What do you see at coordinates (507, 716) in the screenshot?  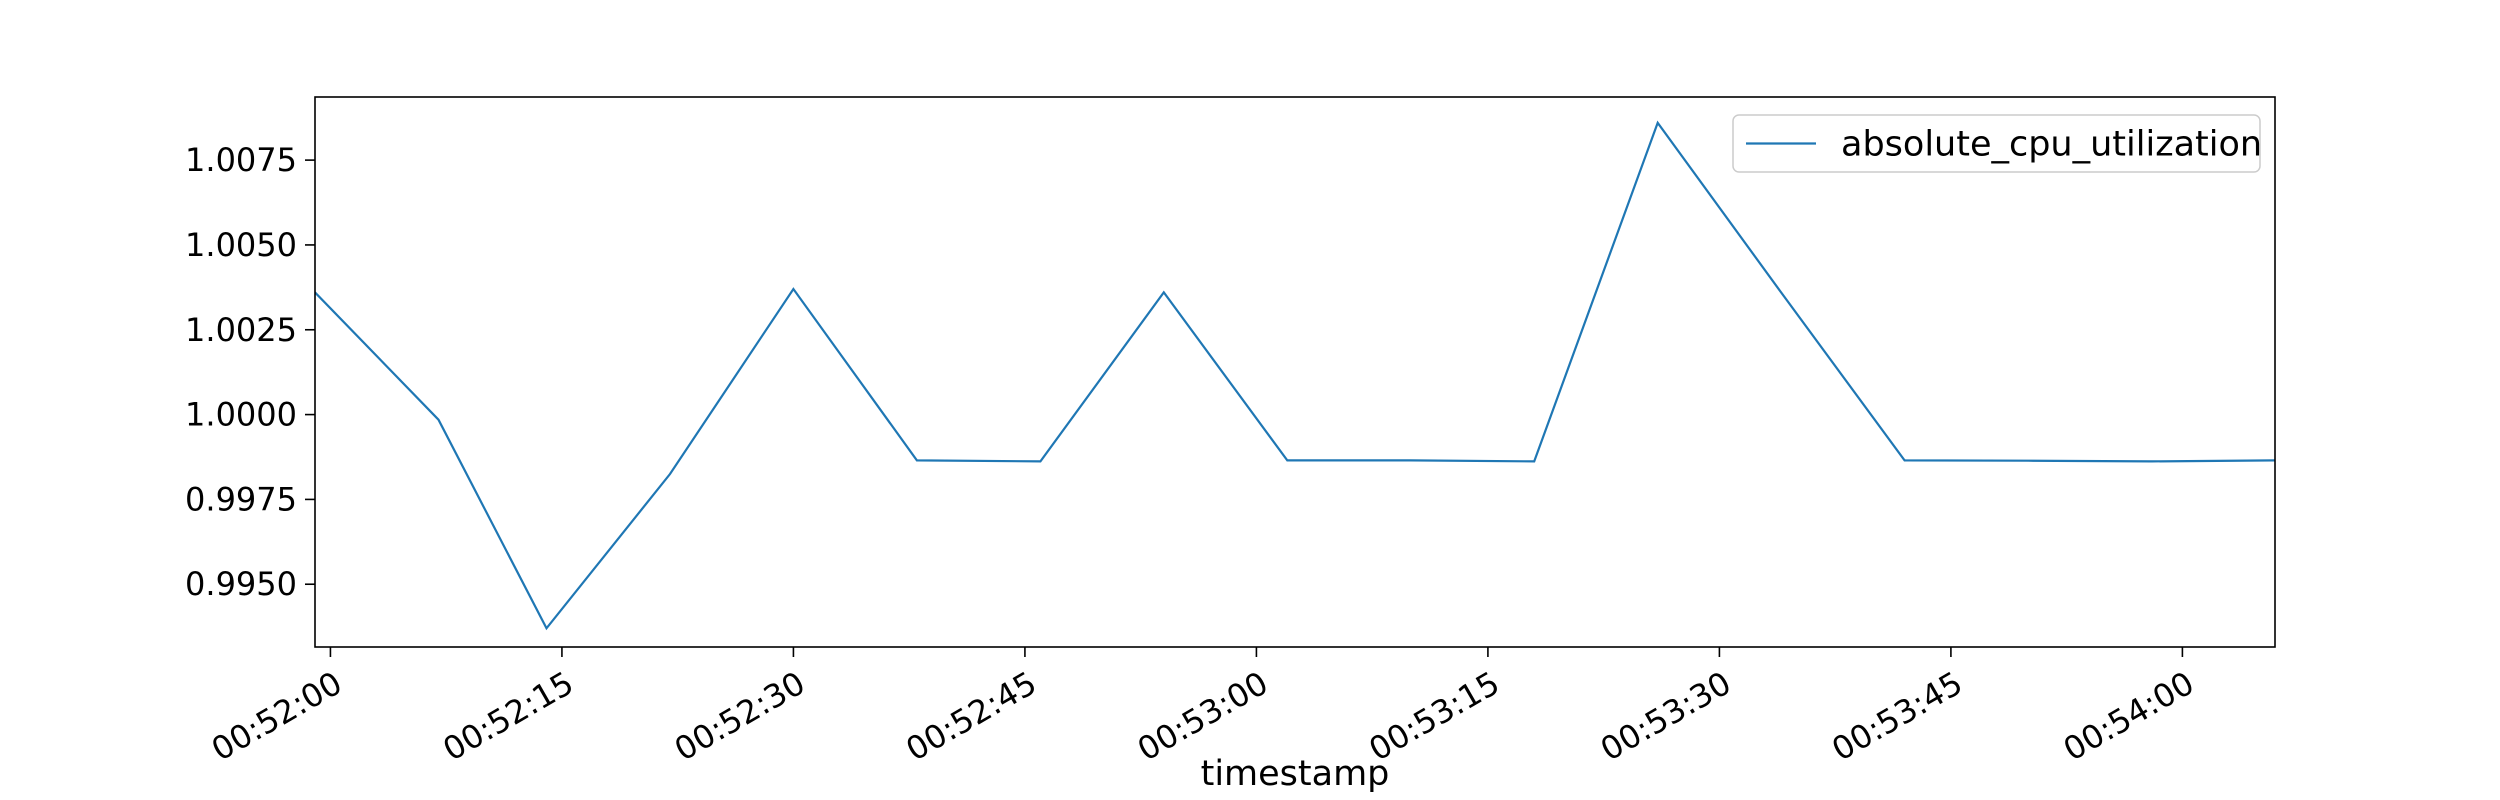 I see `x-tick-label: 00:52:15` at bounding box center [507, 716].